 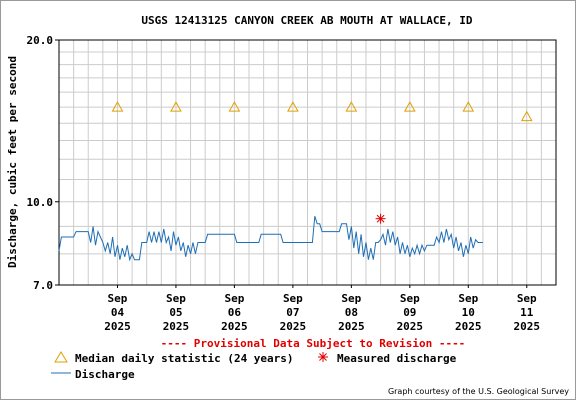 I want to click on x-tick-label: 10, so click(x=468, y=312).